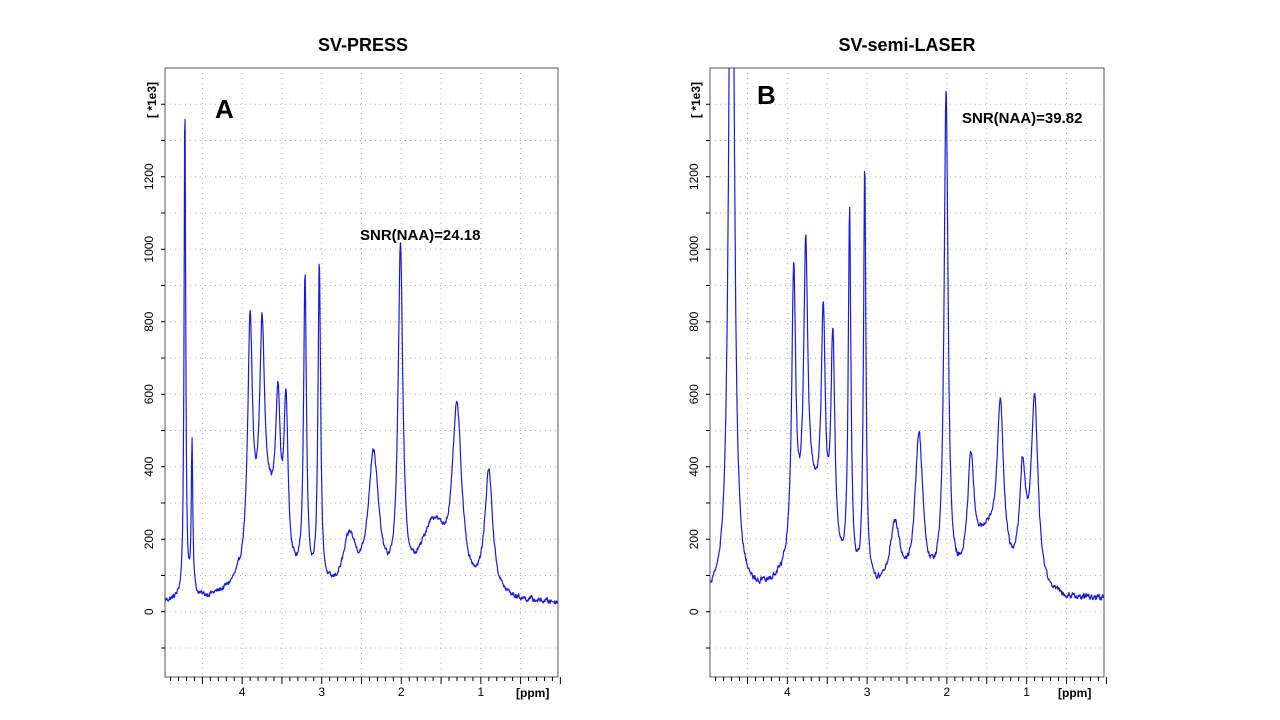 Image resolution: width=1280 pixels, height=720 pixels. What do you see at coordinates (1074, 693) in the screenshot?
I see `panel-b-x-unit: [ppm]` at bounding box center [1074, 693].